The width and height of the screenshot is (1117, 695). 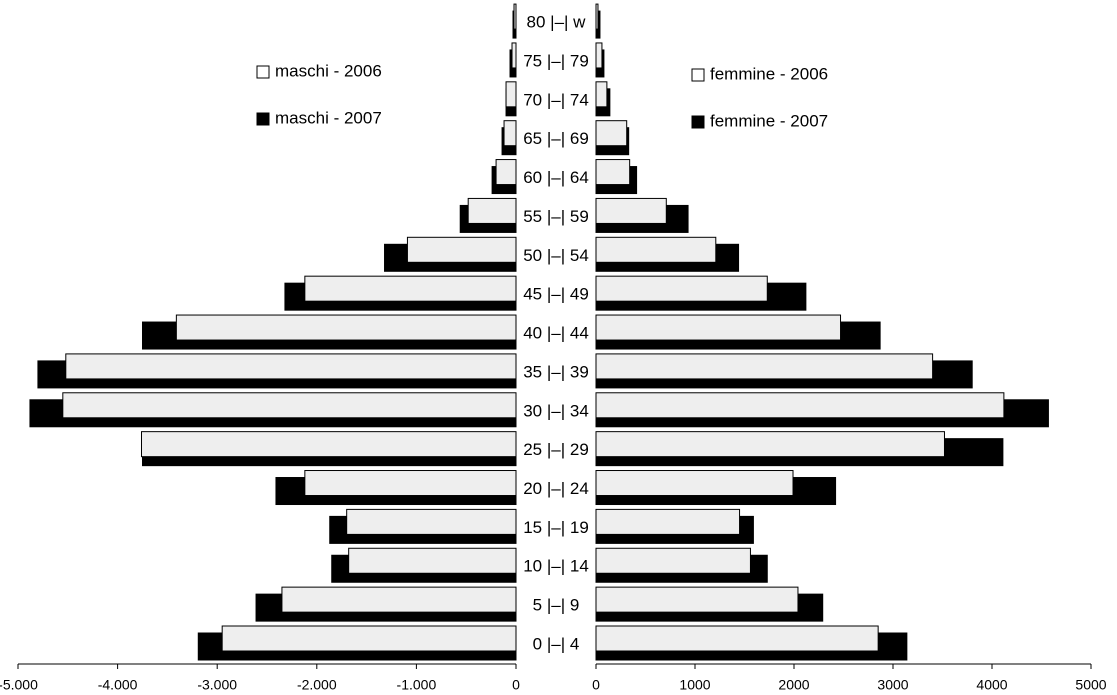 I want to click on legend-label: femmine - 2006, so click(x=769, y=73).